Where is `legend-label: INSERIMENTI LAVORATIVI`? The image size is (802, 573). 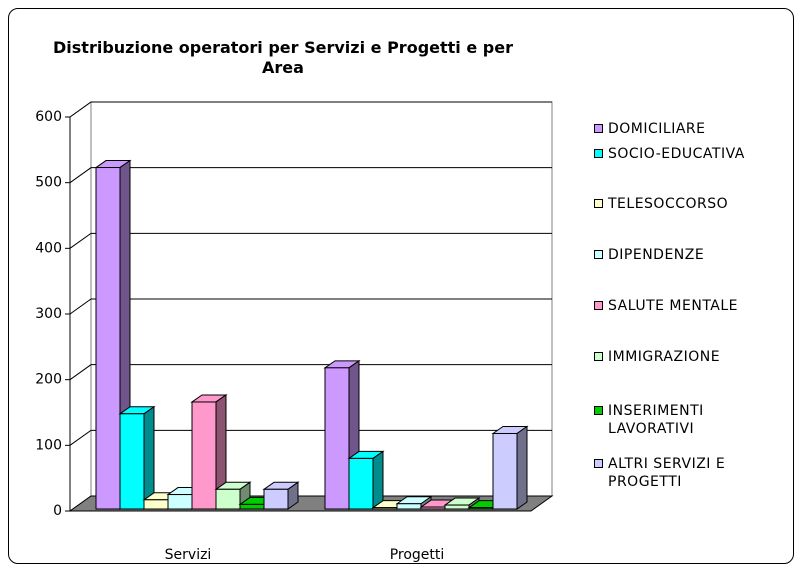 legend-label: INSERIMENTI LAVORATIVI is located at coordinates (656, 420).